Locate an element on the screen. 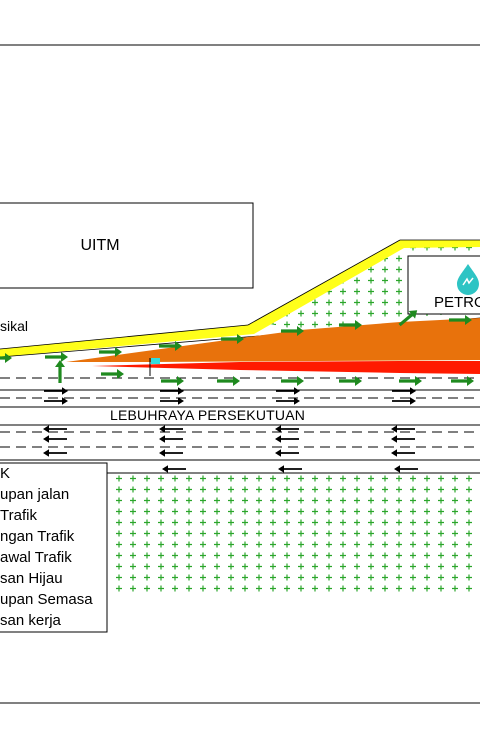 The image size is (480, 750). legend-item: upan jalan is located at coordinates (35, 494).